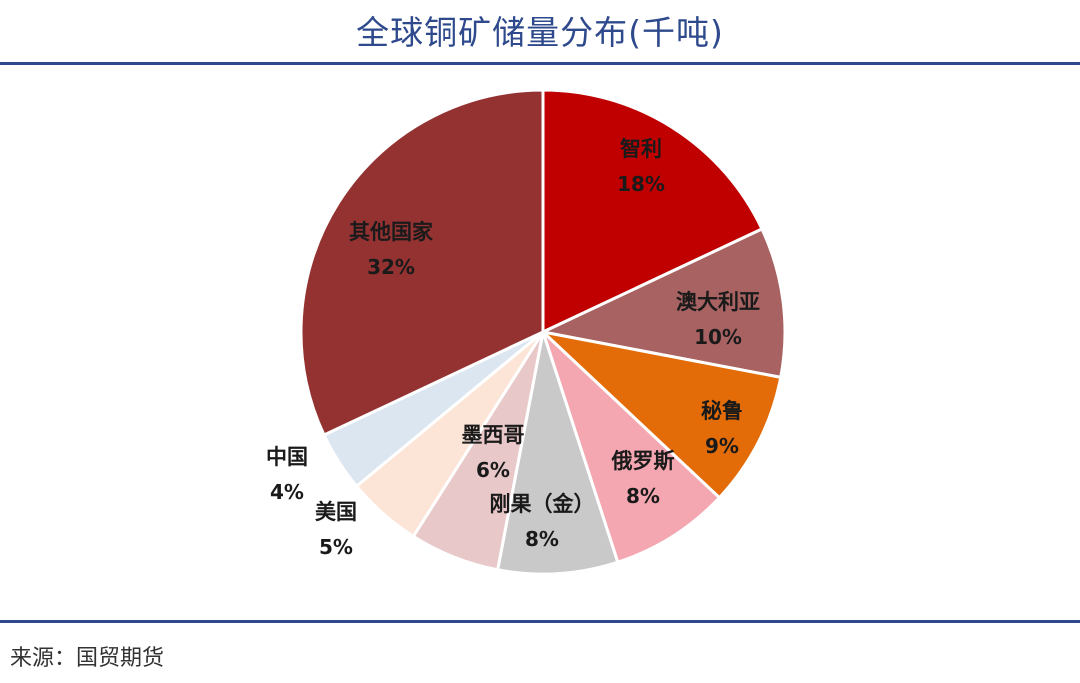 The image size is (1080, 683). I want to click on source-note: 来源：国贸期货, so click(87, 658).